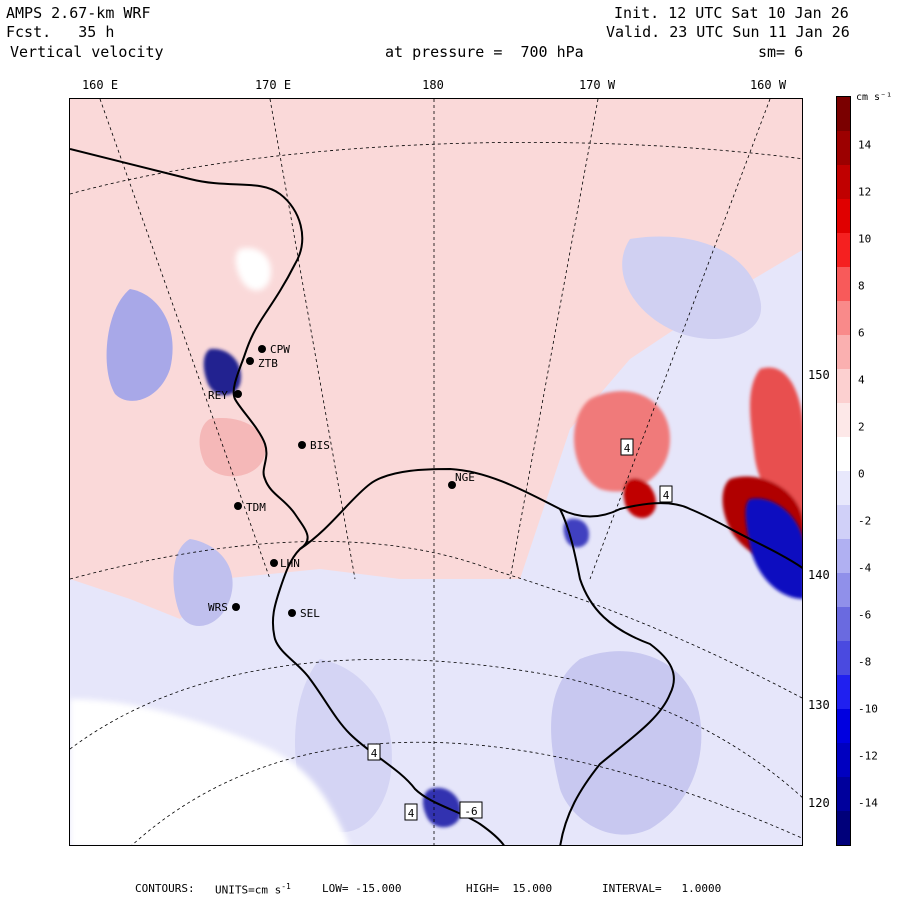  Describe the element at coordinates (302, 445) in the screenshot. I see `station-dot-bis` at that location.